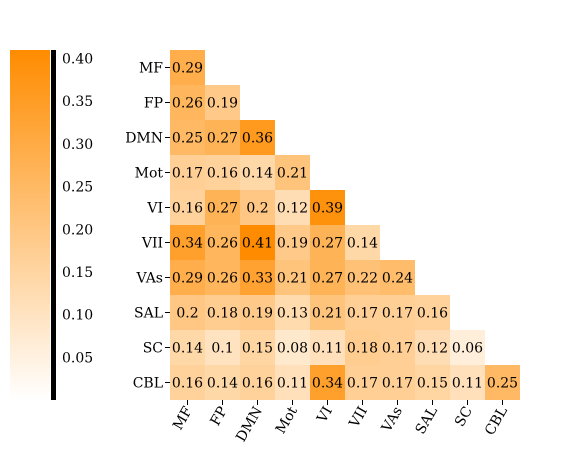 The height and width of the screenshot is (455, 570). I want to click on cell-value-label: 0.21, so click(292, 279).